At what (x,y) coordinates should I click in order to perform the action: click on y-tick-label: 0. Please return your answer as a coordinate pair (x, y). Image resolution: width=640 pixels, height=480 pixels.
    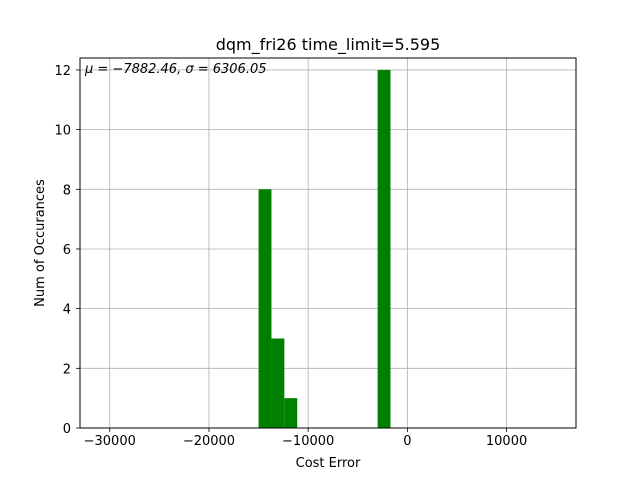
    Looking at the image, I should click on (67, 429).